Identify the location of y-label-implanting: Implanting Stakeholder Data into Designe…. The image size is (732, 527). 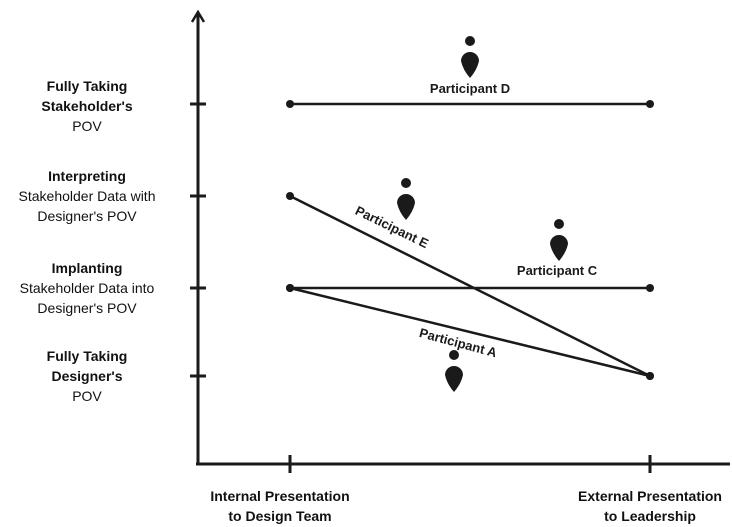
(87, 288).